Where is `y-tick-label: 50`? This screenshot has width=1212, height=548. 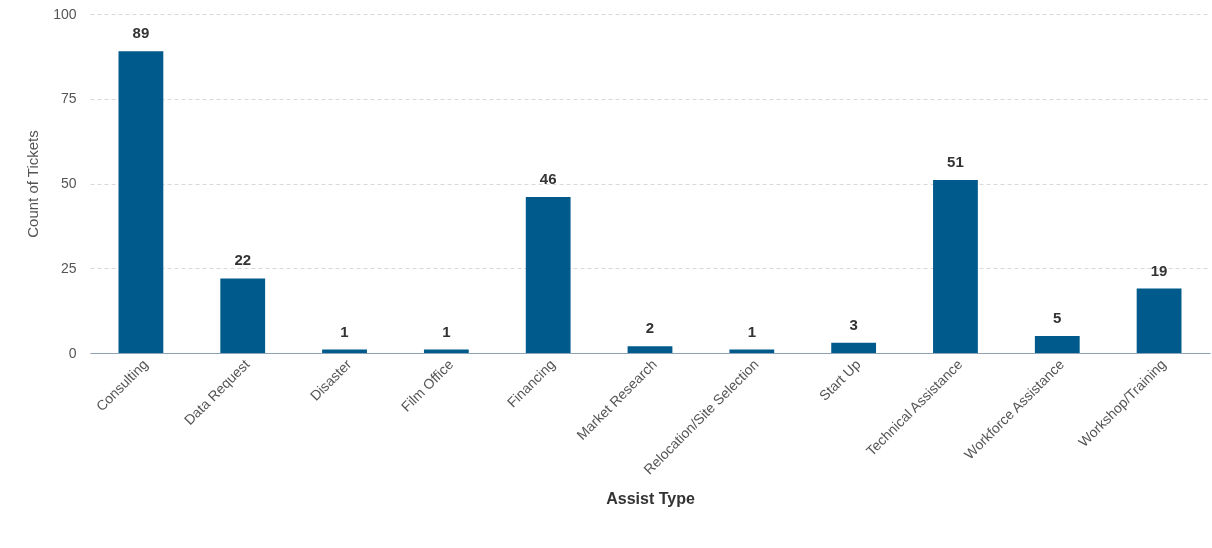 y-tick-label: 50 is located at coordinates (68, 183).